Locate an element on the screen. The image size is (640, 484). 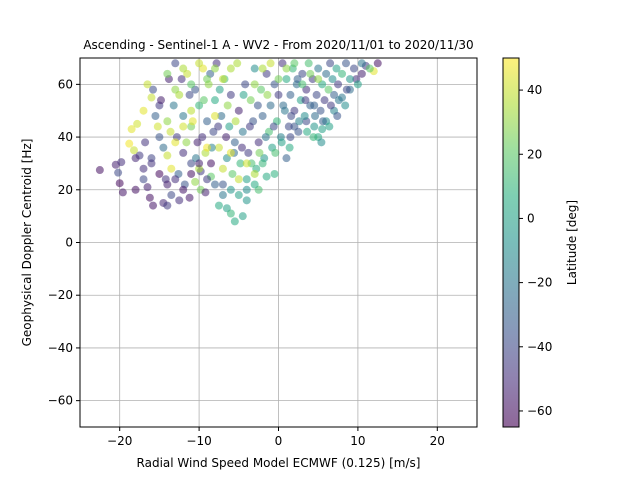
colorbar-ticks: −60 −40 −20 0 20 40 is located at coordinates (535, 250).